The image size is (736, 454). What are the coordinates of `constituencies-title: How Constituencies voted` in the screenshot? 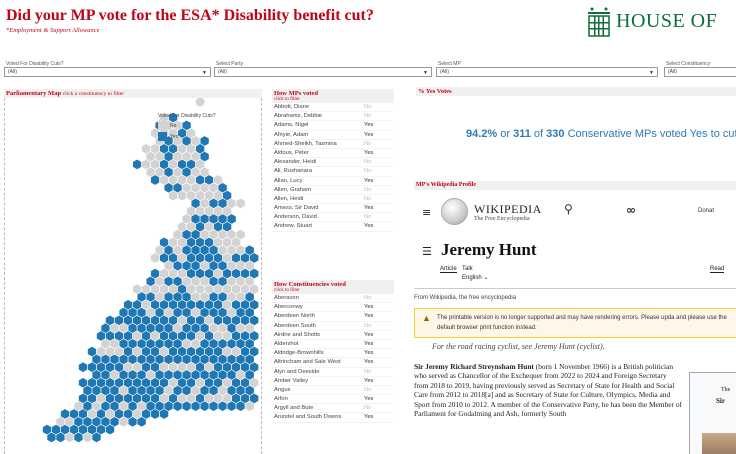 It's located at (310, 284).